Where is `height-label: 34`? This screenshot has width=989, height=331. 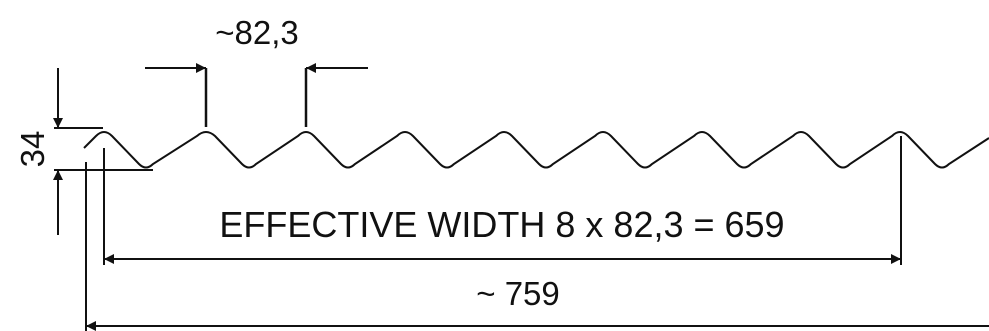
height-label: 34 is located at coordinates (32, 149).